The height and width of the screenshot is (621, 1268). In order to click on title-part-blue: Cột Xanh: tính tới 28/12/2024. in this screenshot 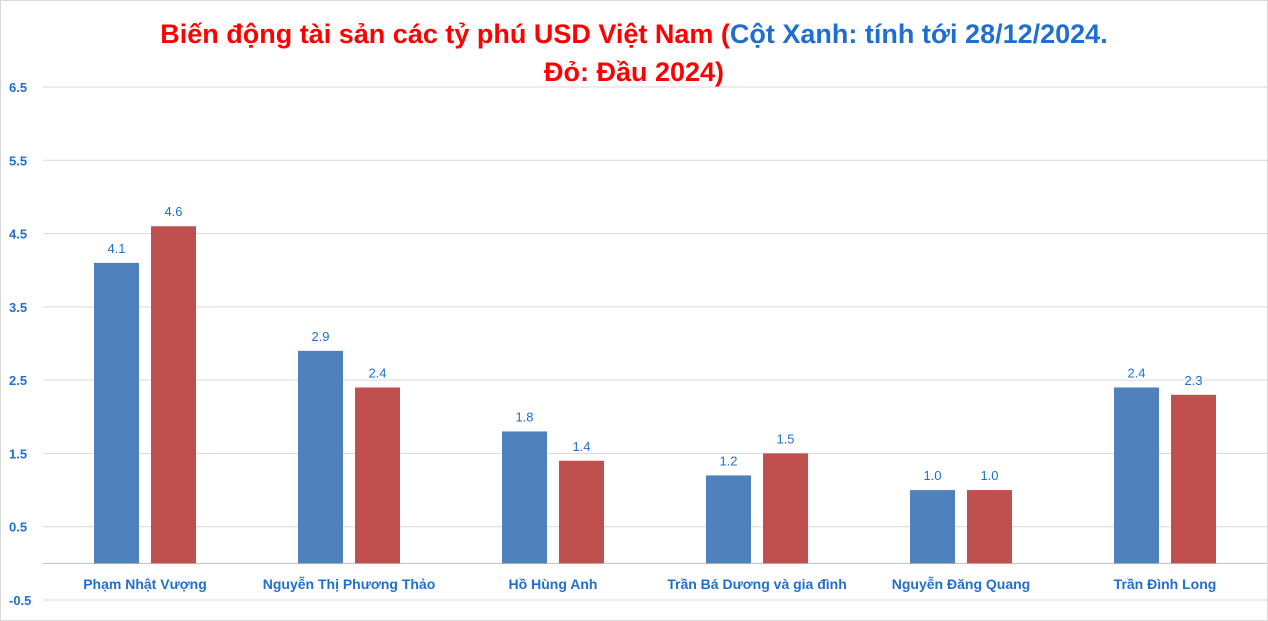, I will do `click(918, 34)`.